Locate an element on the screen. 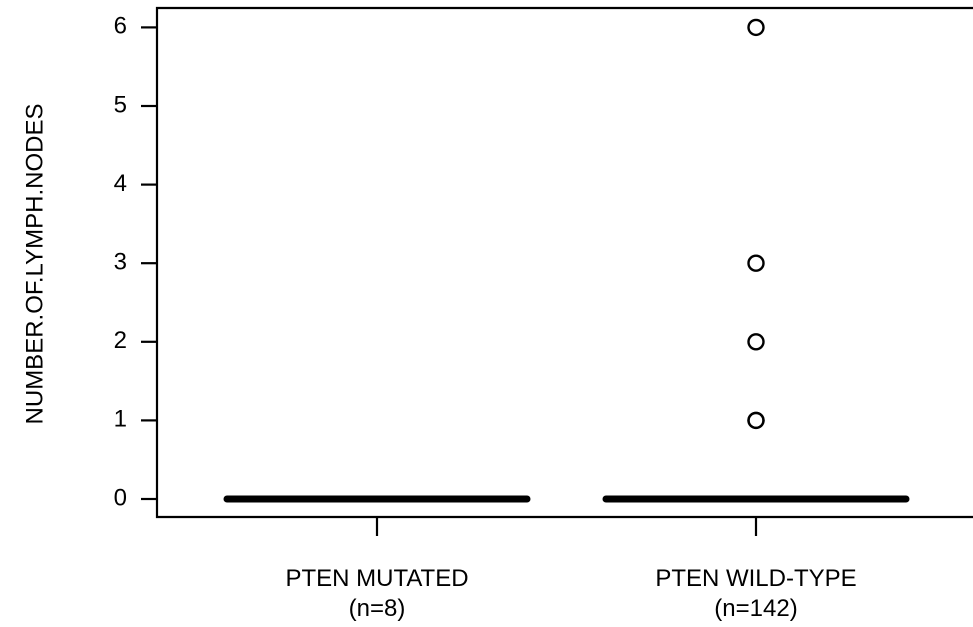 The height and width of the screenshot is (627, 973). y-tick-label: 1 is located at coordinates (120, 419).